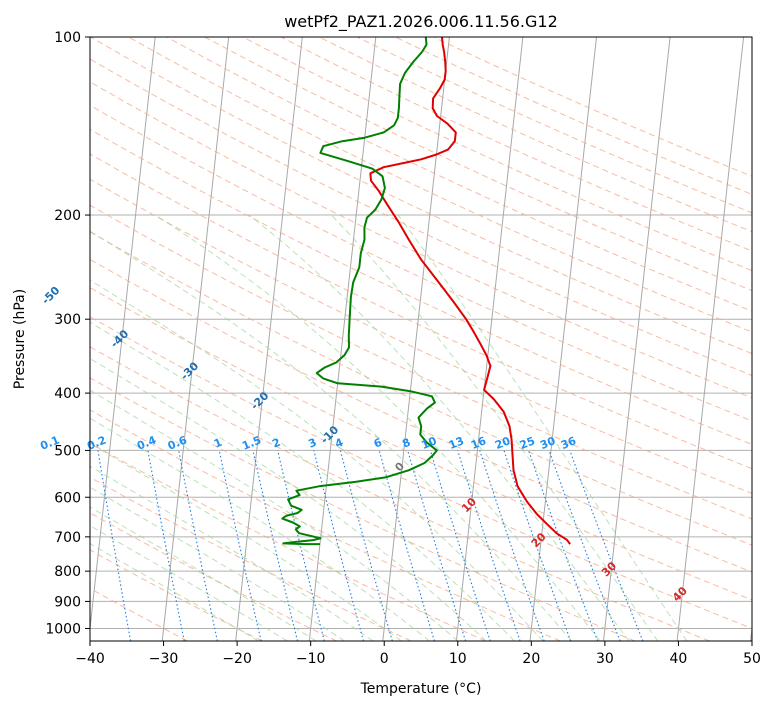  Describe the element at coordinates (67, 572) in the screenshot. I see `y-tick-label: 800` at that location.